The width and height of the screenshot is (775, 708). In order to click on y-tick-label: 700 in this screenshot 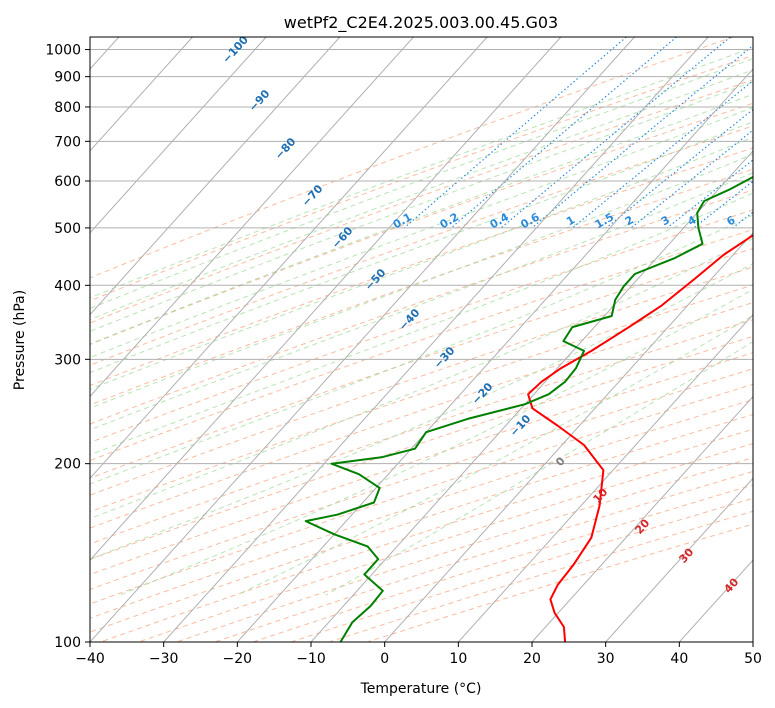, I will do `click(67, 142)`.